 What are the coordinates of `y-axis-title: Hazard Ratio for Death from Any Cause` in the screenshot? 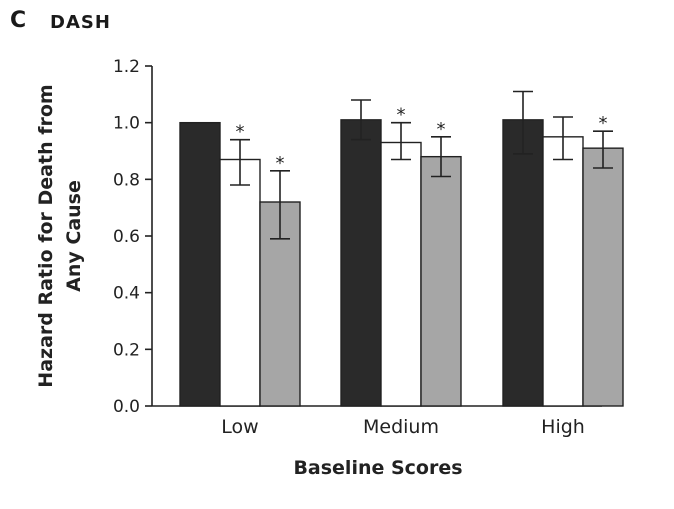 It's located at (60, 235).